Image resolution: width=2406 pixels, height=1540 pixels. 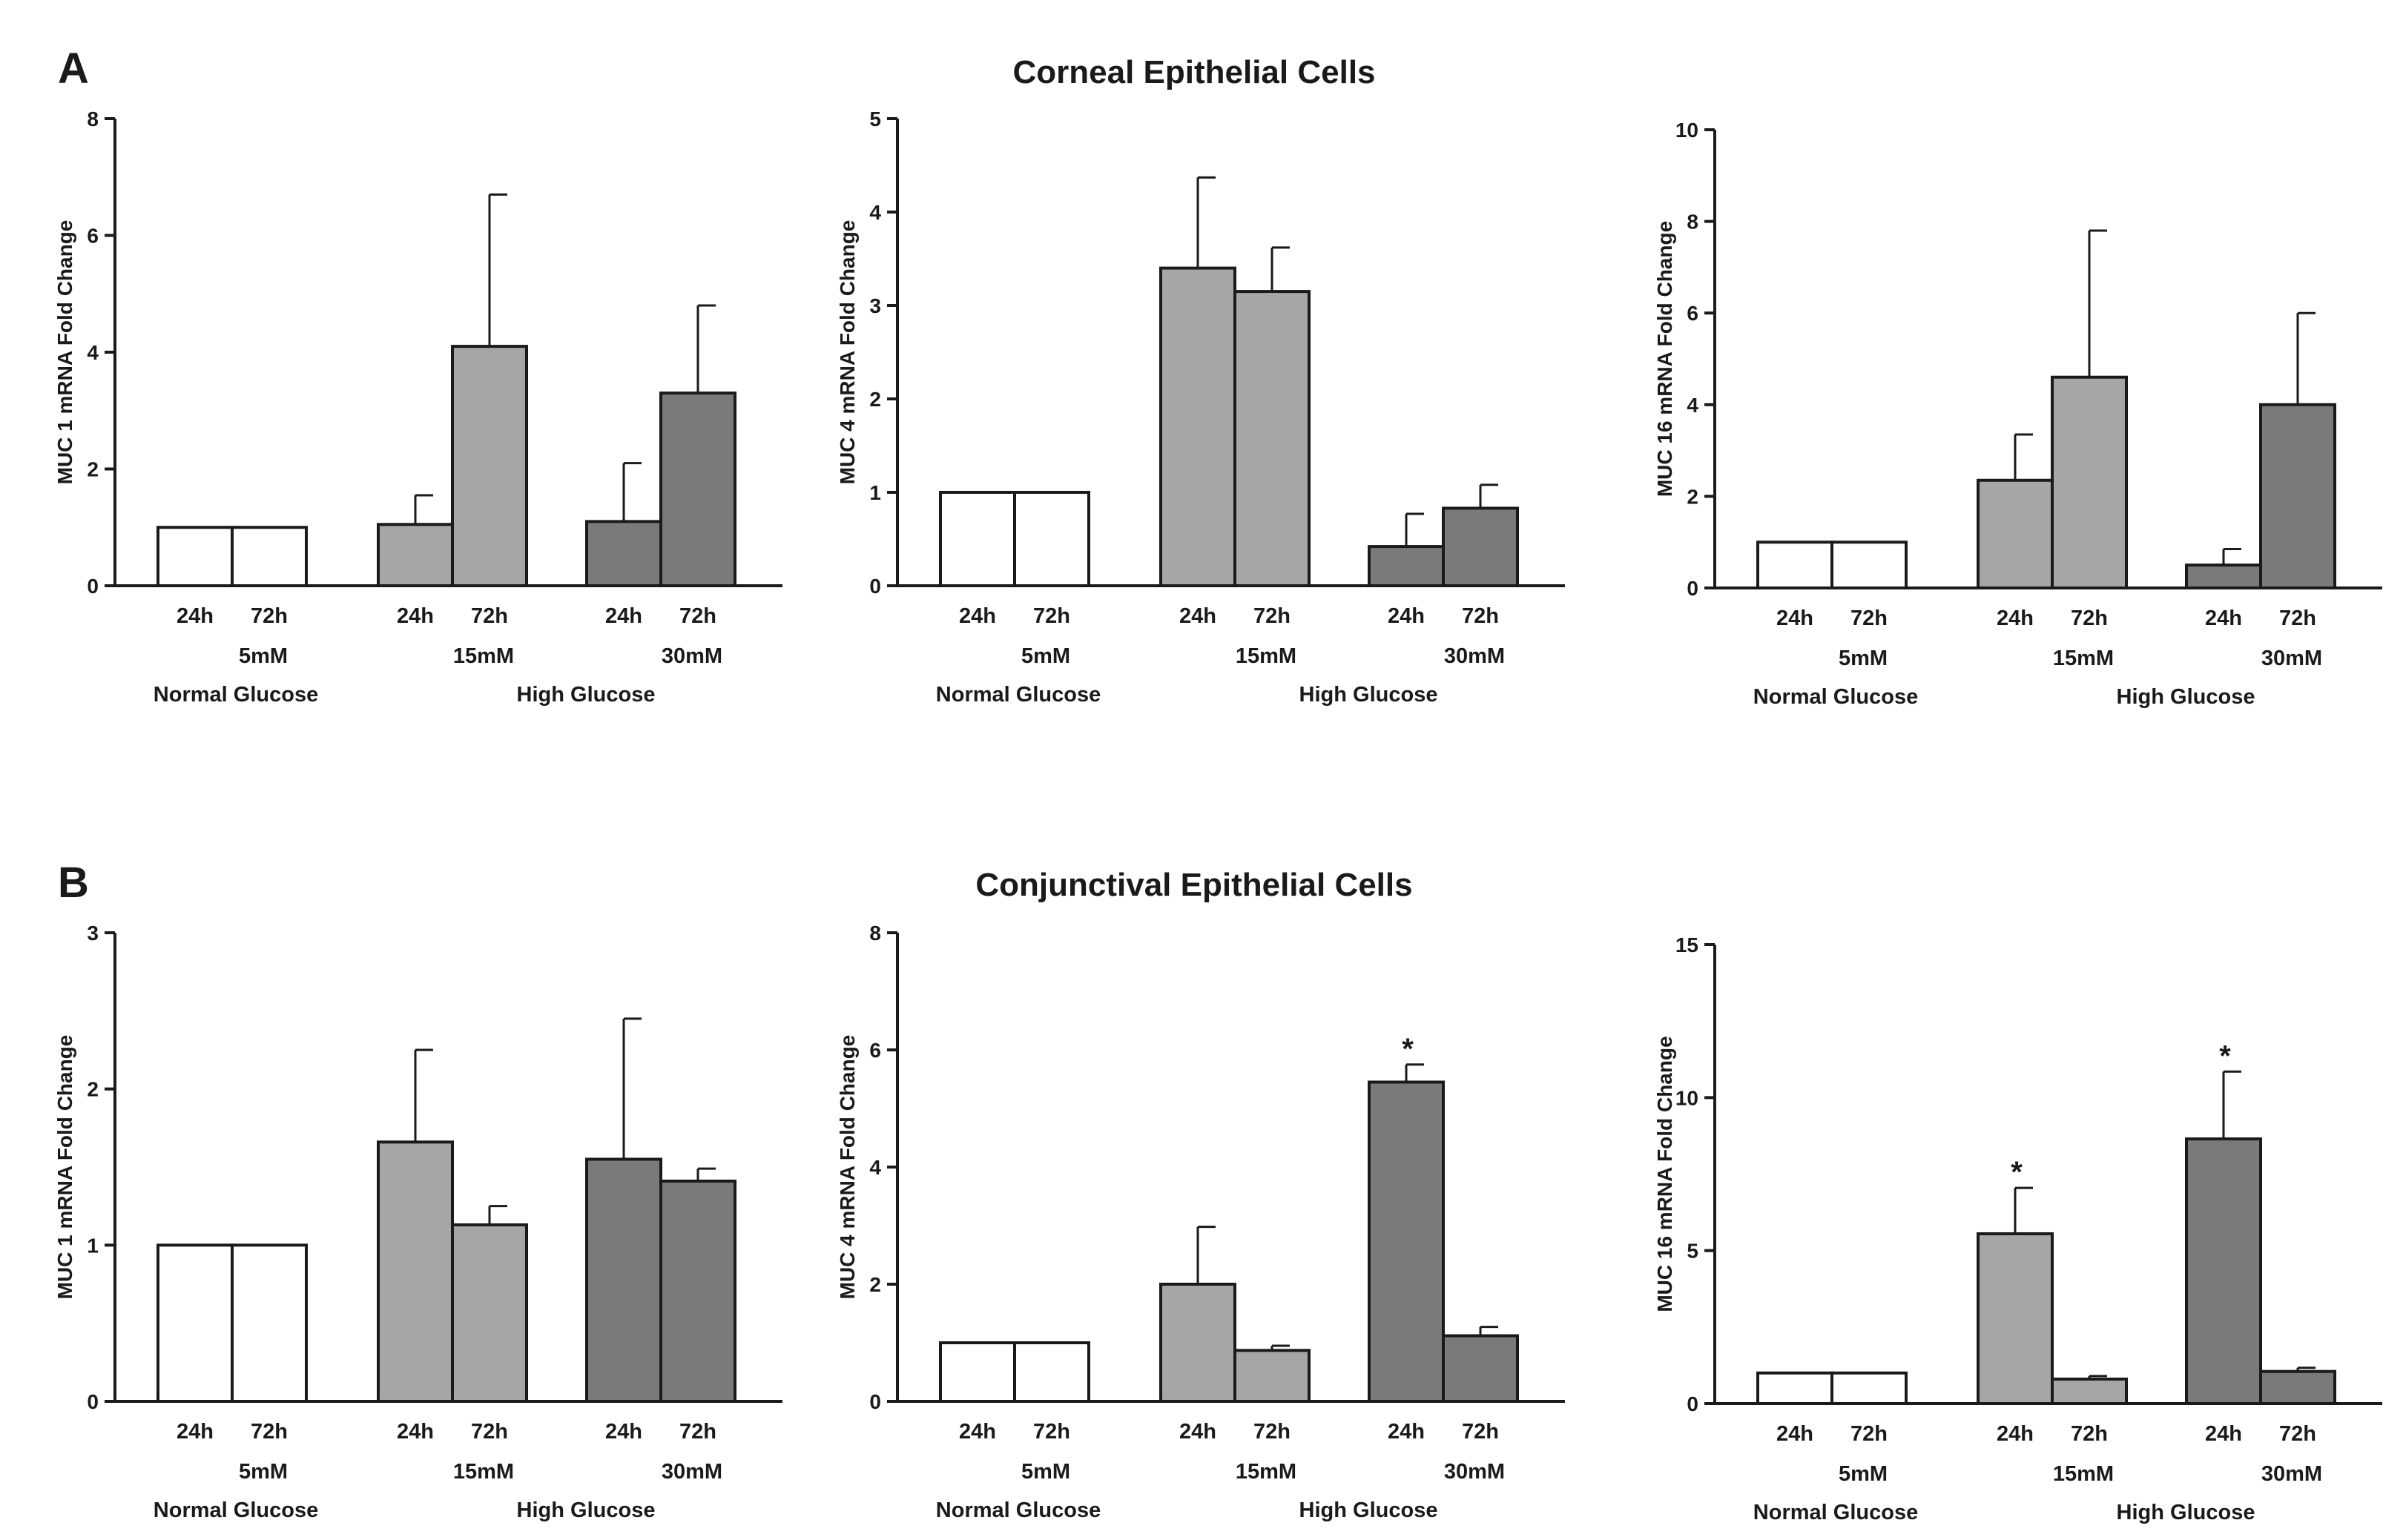 What do you see at coordinates (1193, 72) in the screenshot?
I see `row-a-title: Corneal Epithelial Cells` at bounding box center [1193, 72].